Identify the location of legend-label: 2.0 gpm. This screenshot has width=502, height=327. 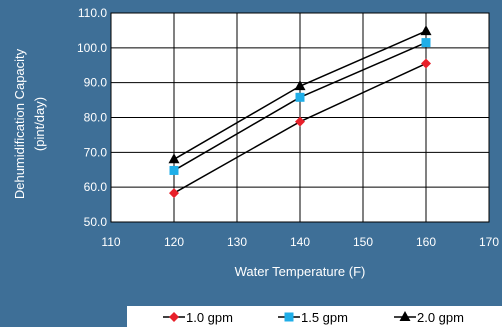
(440, 317).